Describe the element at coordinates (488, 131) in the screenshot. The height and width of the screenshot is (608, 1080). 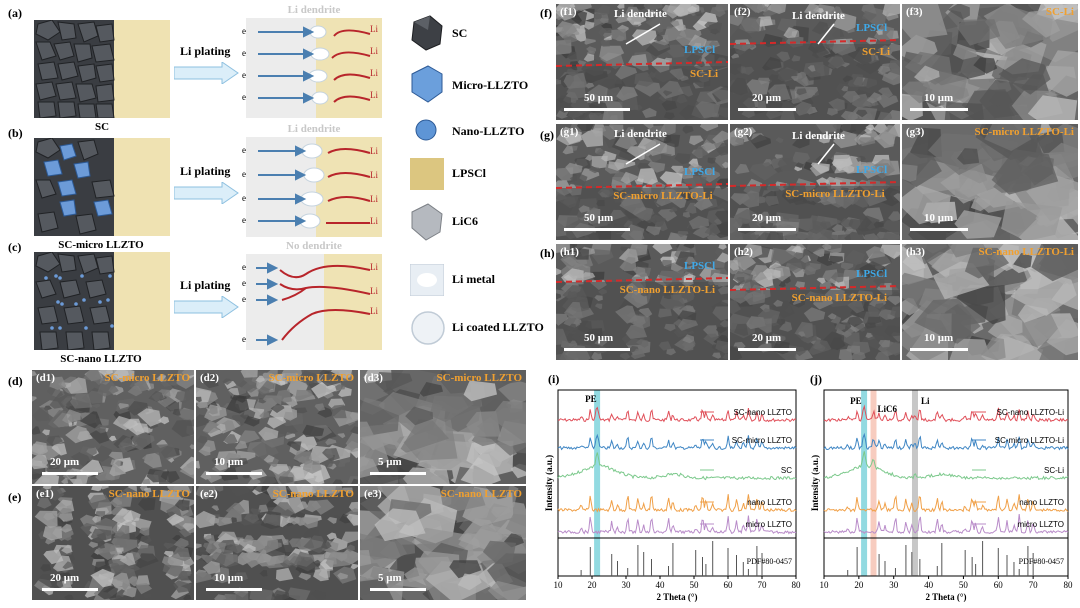
I see `legend-nano-llzto: Nano-LLZTO` at that location.